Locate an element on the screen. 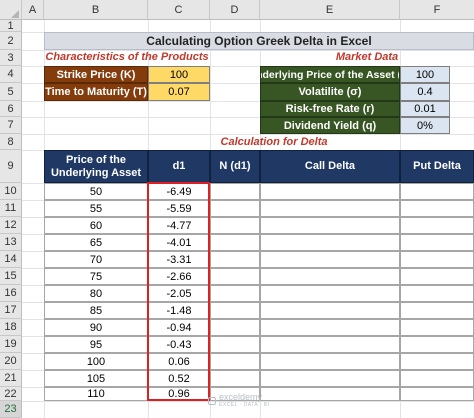 This screenshot has height=418, width=474. row-header-21: 21 is located at coordinates (11, 378).